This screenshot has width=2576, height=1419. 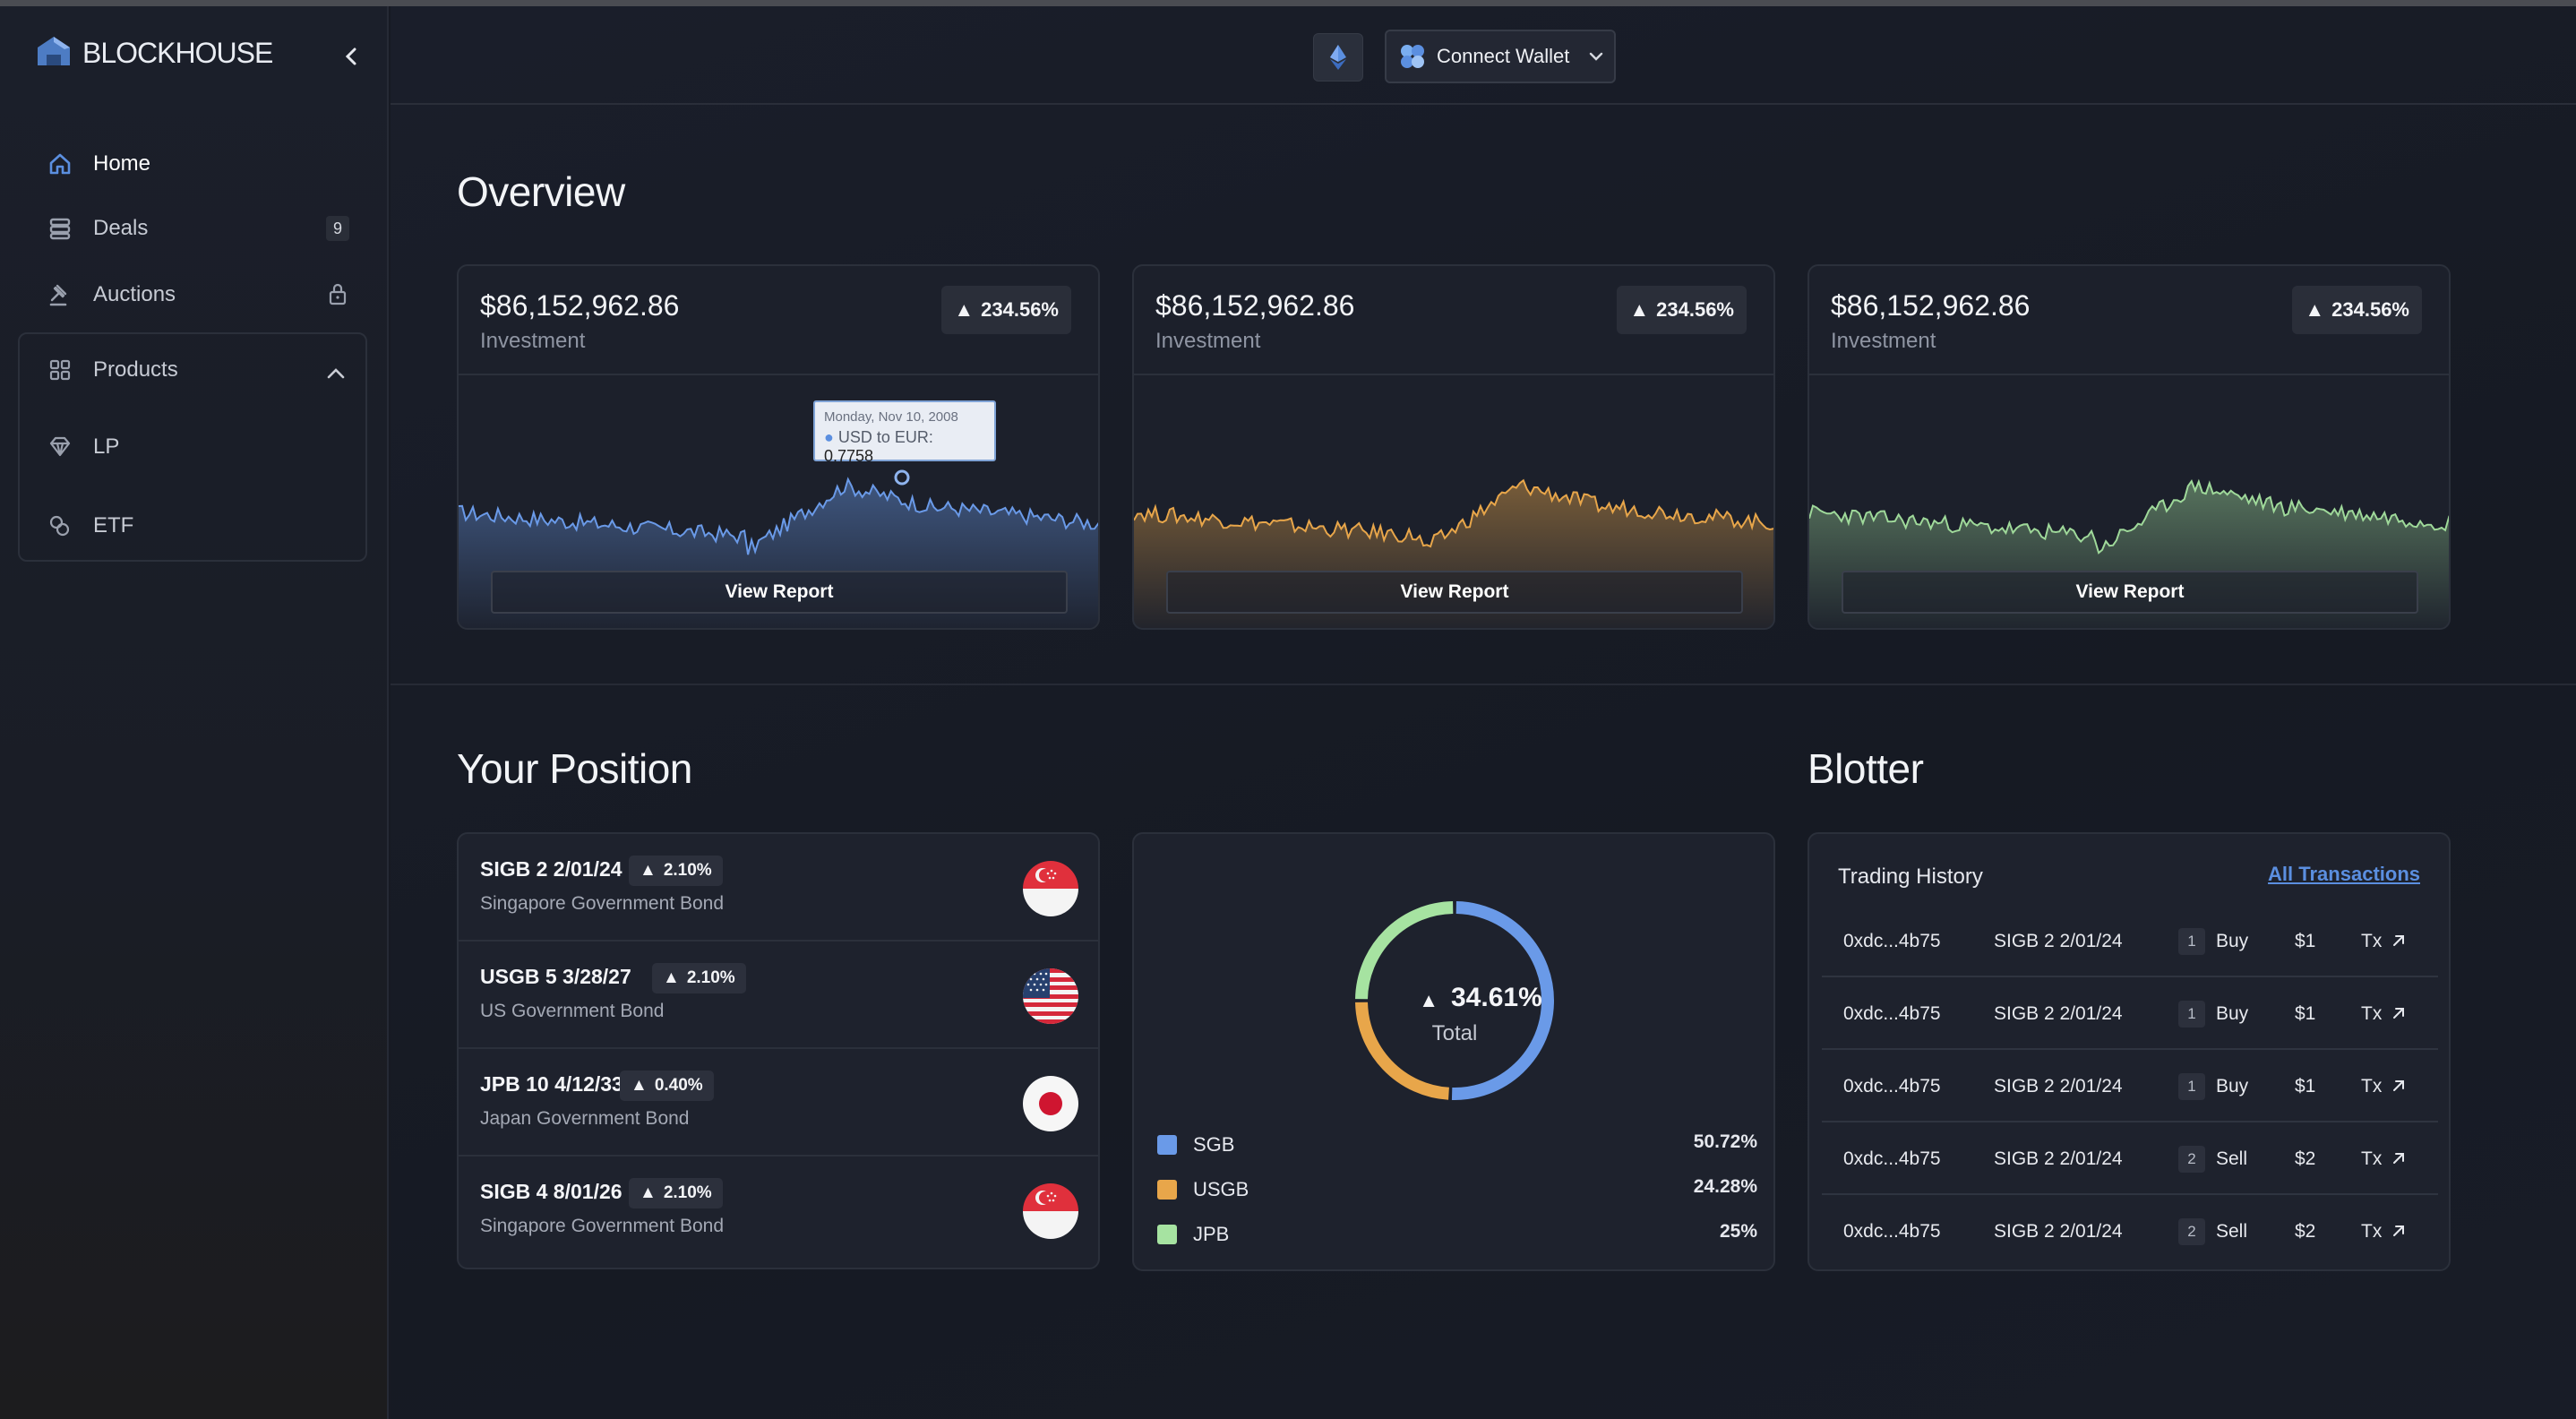 What do you see at coordinates (106, 447) in the screenshot?
I see `sidebar-item-label: LP` at bounding box center [106, 447].